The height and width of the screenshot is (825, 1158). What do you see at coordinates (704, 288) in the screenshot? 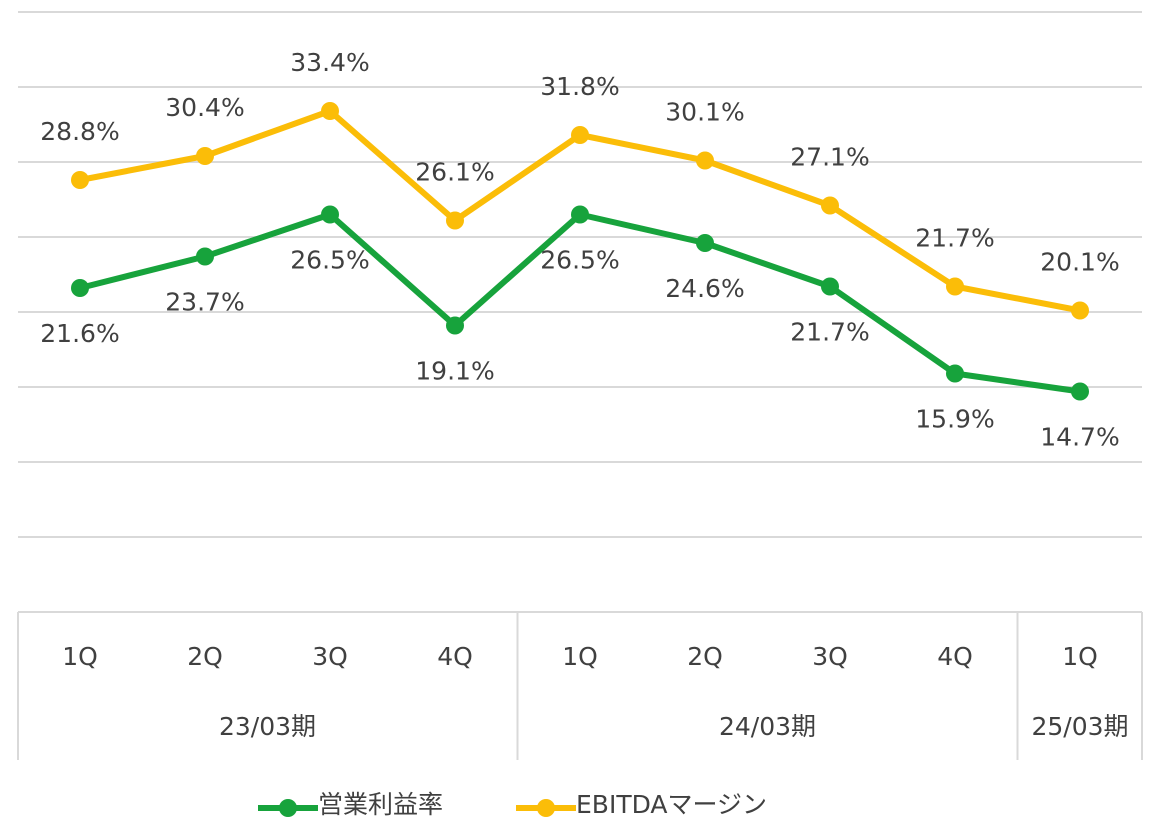
I see `data-label: 24.6%` at bounding box center [704, 288].